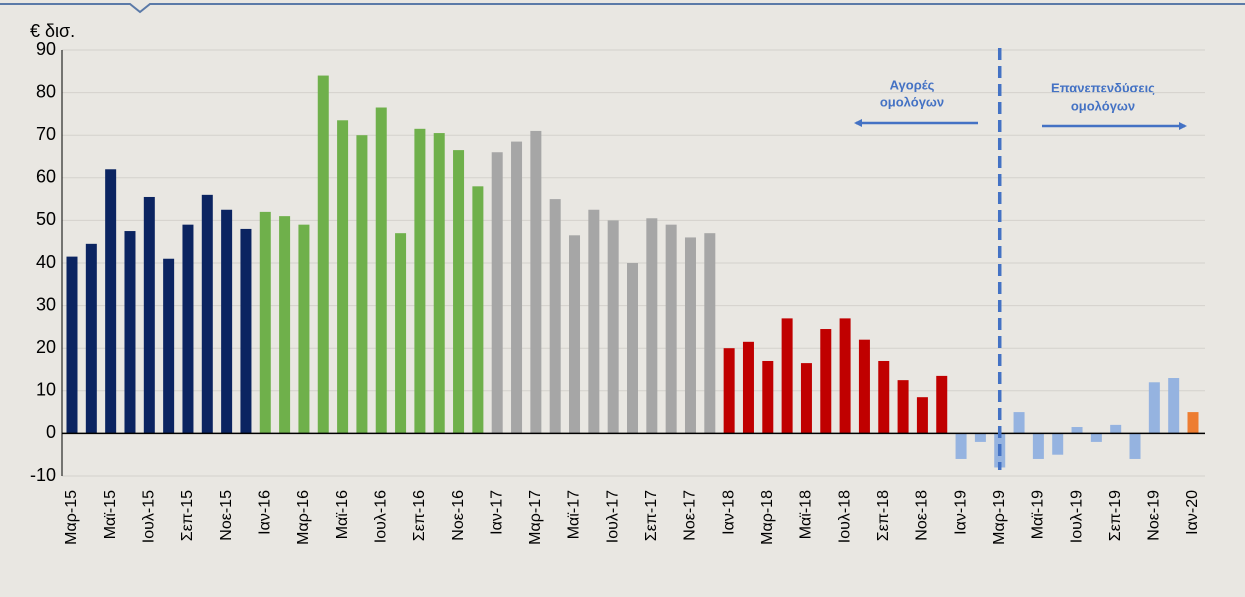 The image size is (1245, 597). I want to click on annotation-line: ομολόγων, so click(912, 101).